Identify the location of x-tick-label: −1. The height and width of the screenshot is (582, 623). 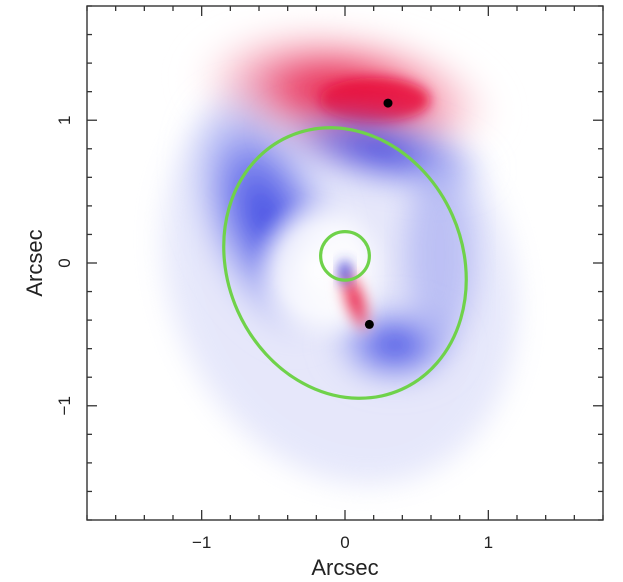
(201, 542).